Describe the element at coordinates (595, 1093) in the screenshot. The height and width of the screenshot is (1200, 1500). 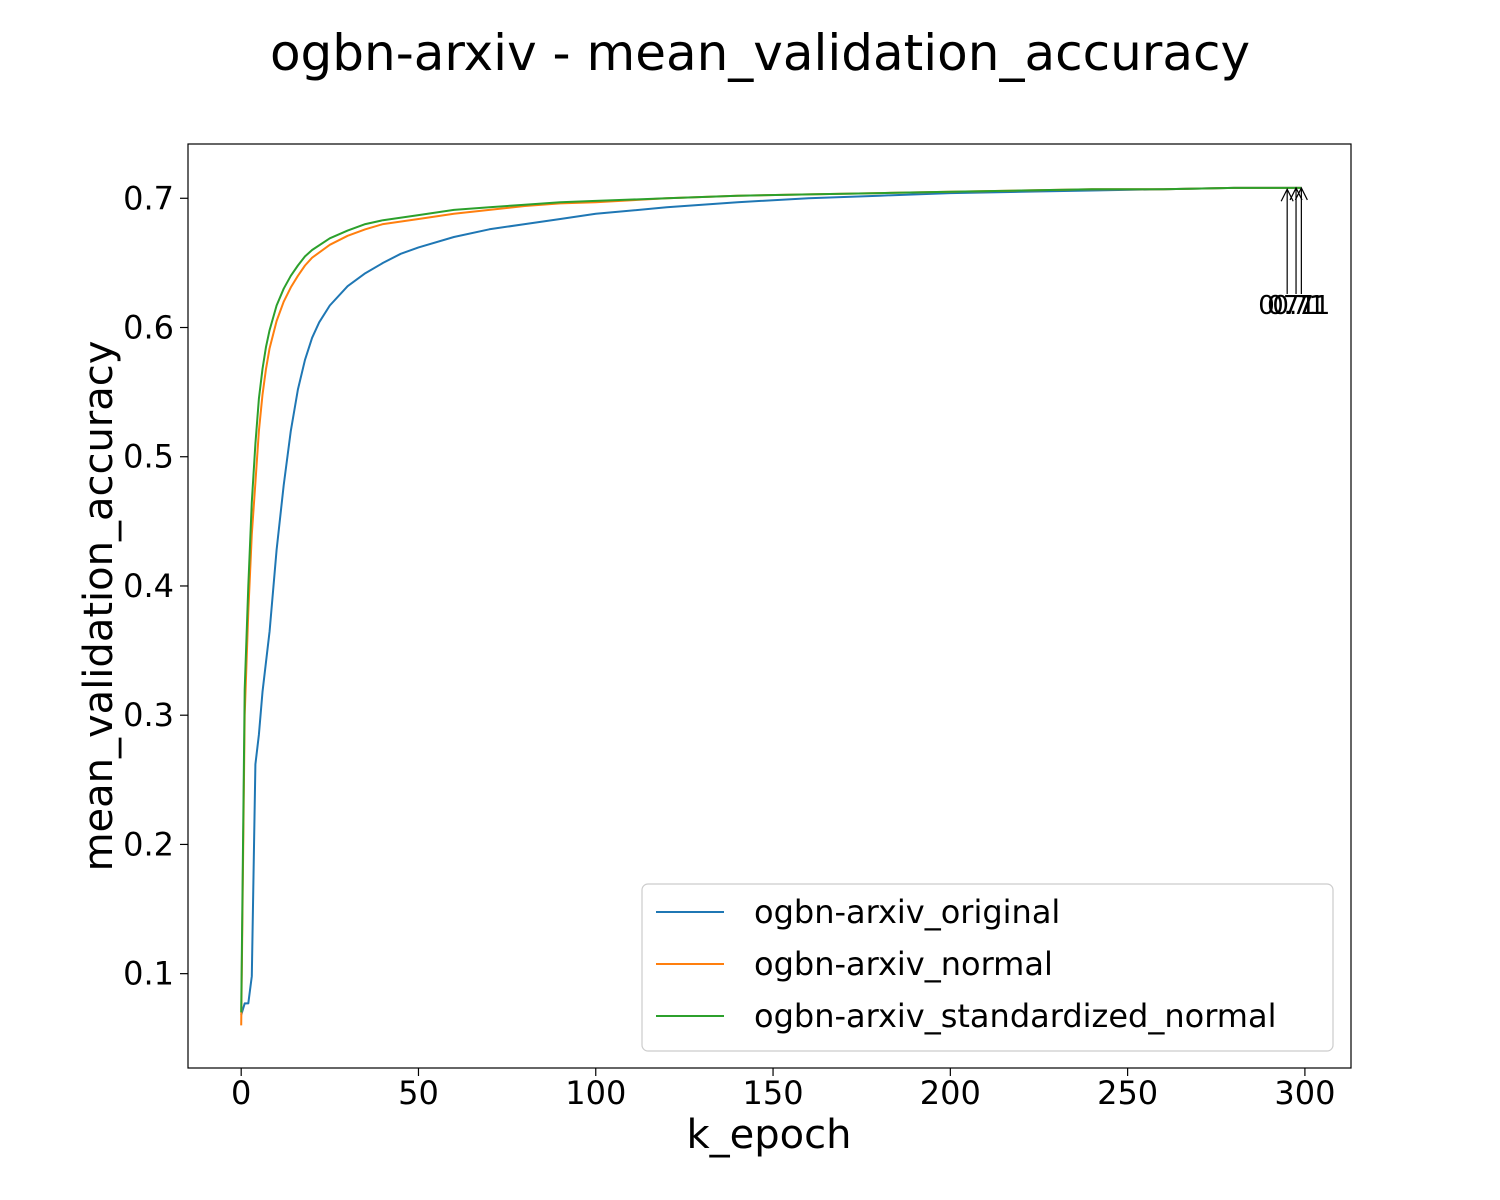
I see `x-tick-label: 100` at that location.